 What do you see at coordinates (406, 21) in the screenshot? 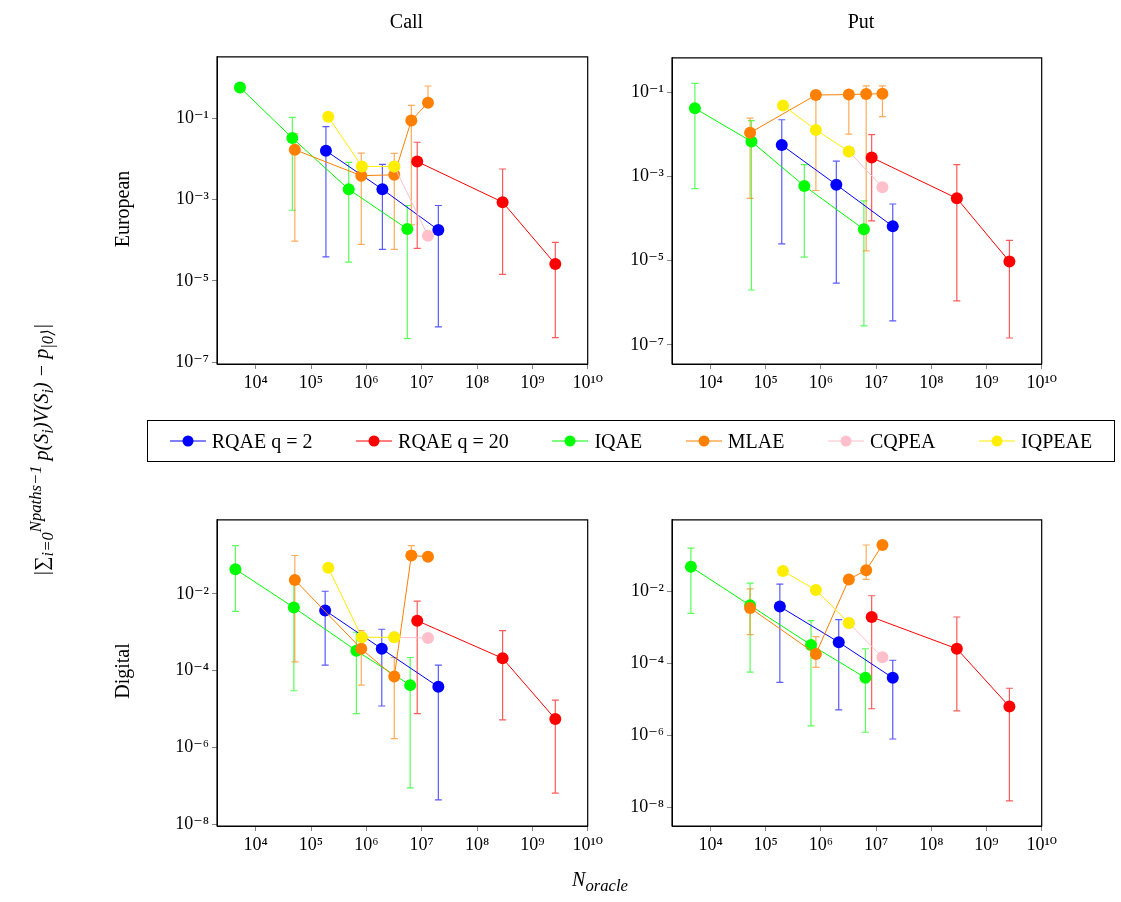
I see `chart-title: Call` at bounding box center [406, 21].